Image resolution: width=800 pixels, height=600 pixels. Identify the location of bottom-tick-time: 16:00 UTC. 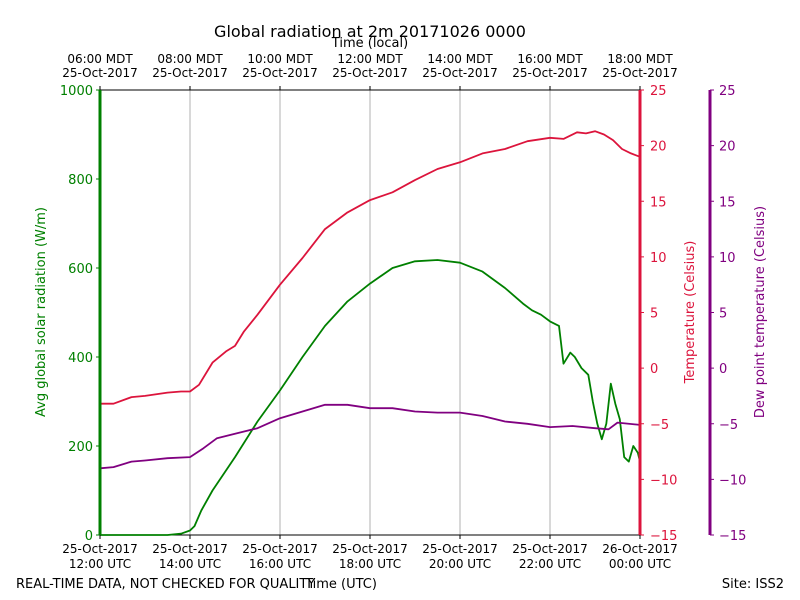
(280, 564).